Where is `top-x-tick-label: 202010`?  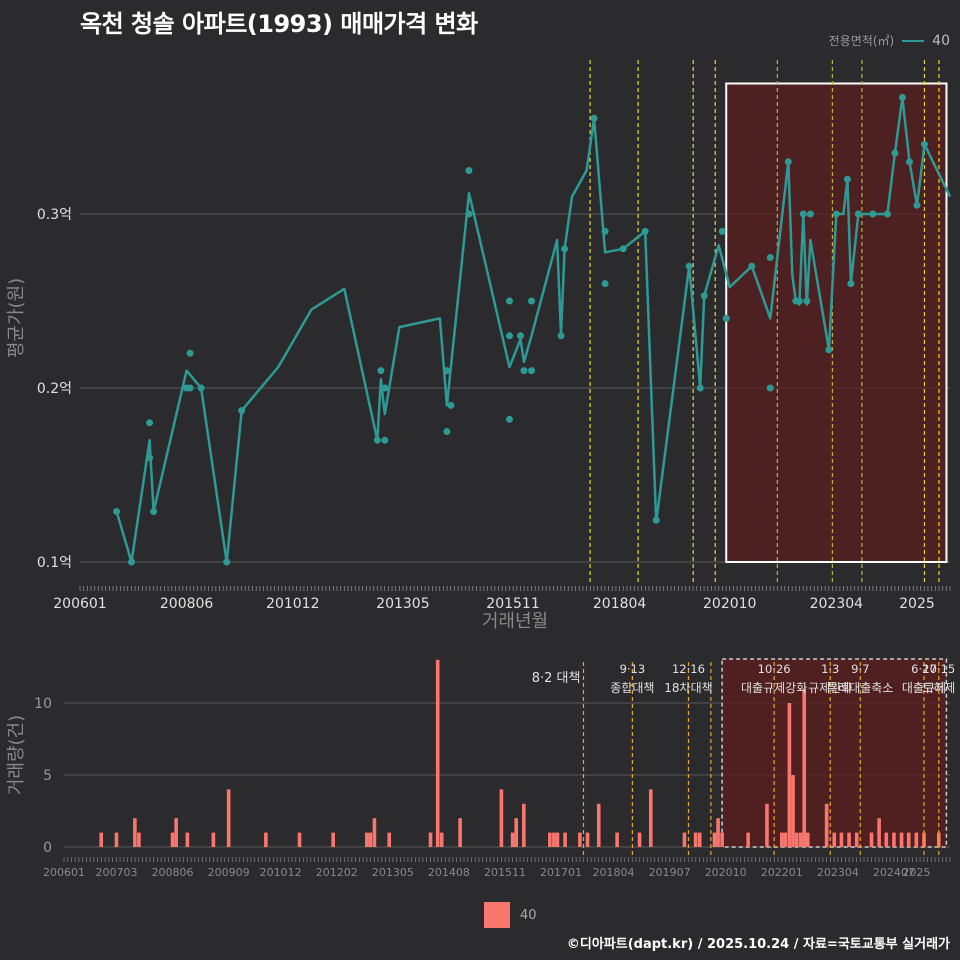 top-x-tick-label: 202010 is located at coordinates (729, 604).